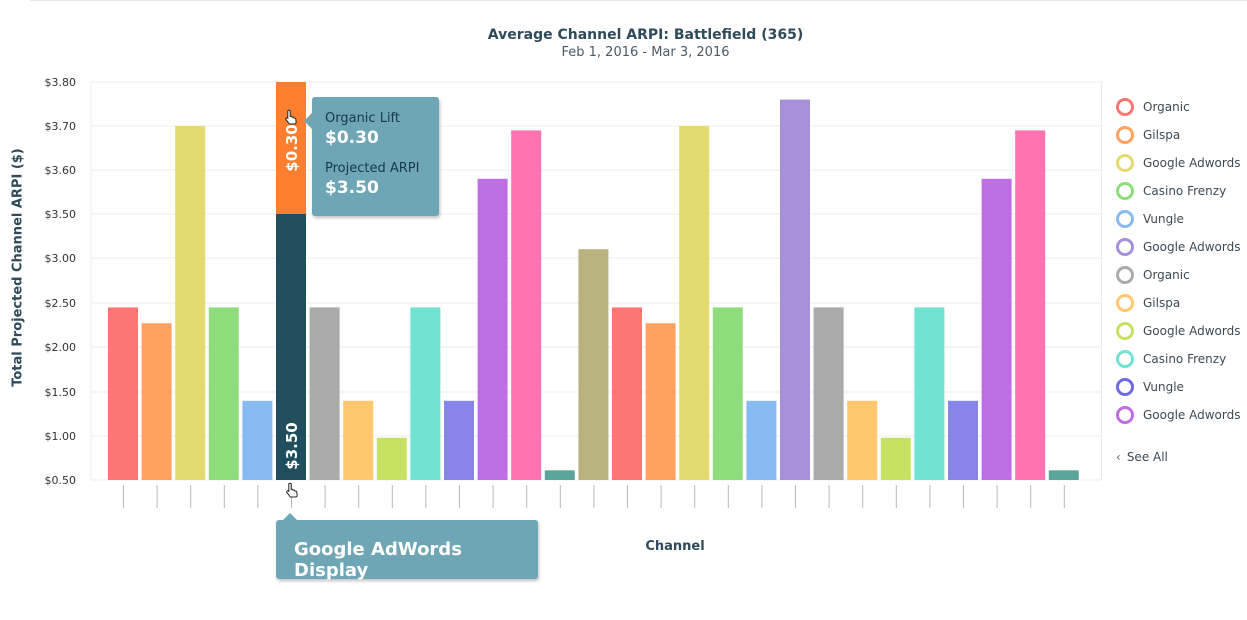  Describe the element at coordinates (645, 35) in the screenshot. I see `chart-title: Average Channel ARPI: Battlefield (365)` at that location.